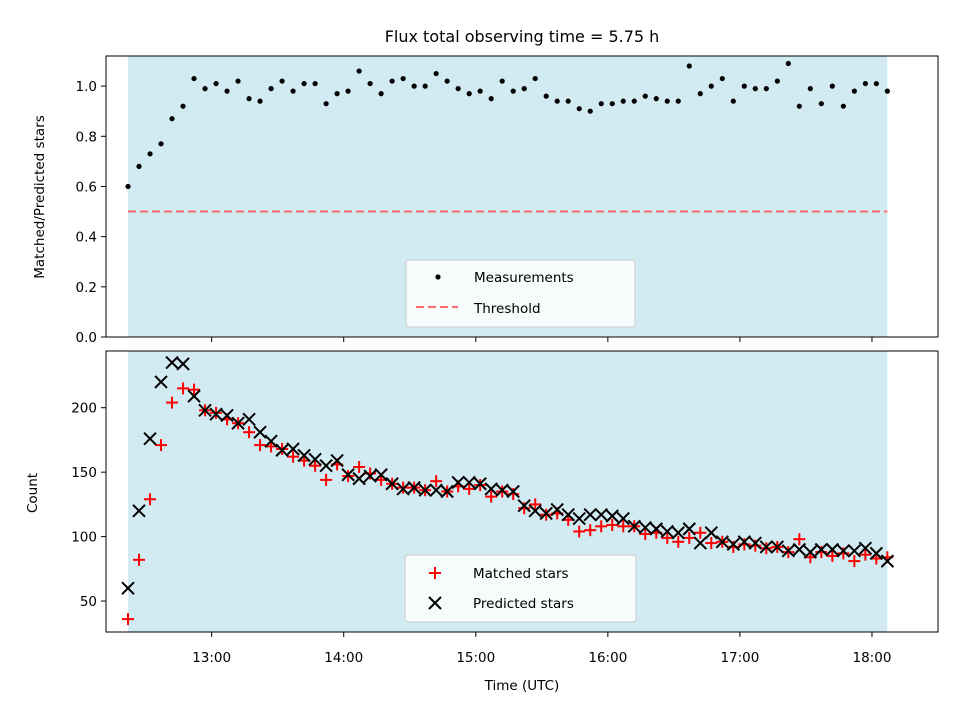 The image size is (960, 720). Describe the element at coordinates (86, 87) in the screenshot. I see `top-y-tick-label: 1.0` at that location.